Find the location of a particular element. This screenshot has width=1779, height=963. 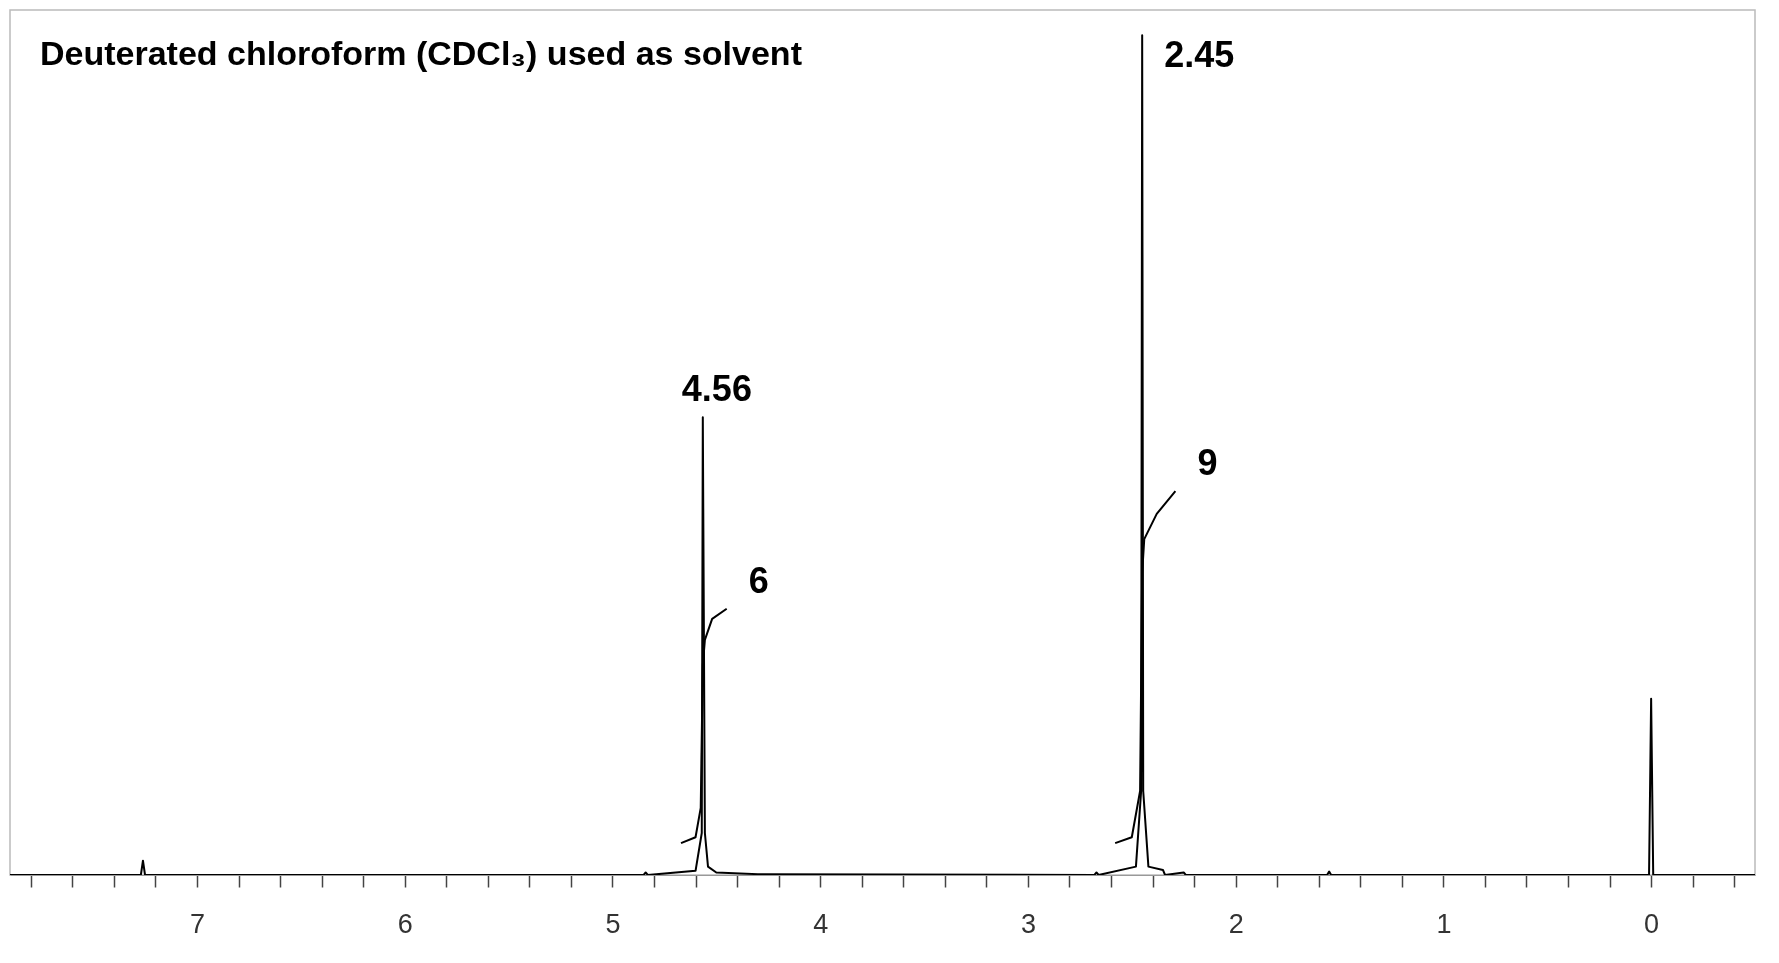

annotation: 6 is located at coordinates (758, 580).